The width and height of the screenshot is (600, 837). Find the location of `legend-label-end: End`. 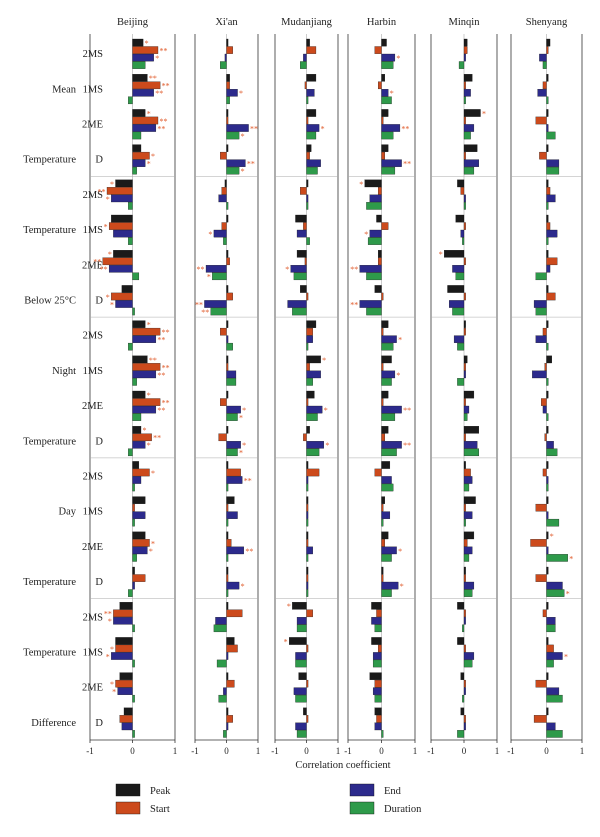

legend-label-end: End is located at coordinates (393, 791).